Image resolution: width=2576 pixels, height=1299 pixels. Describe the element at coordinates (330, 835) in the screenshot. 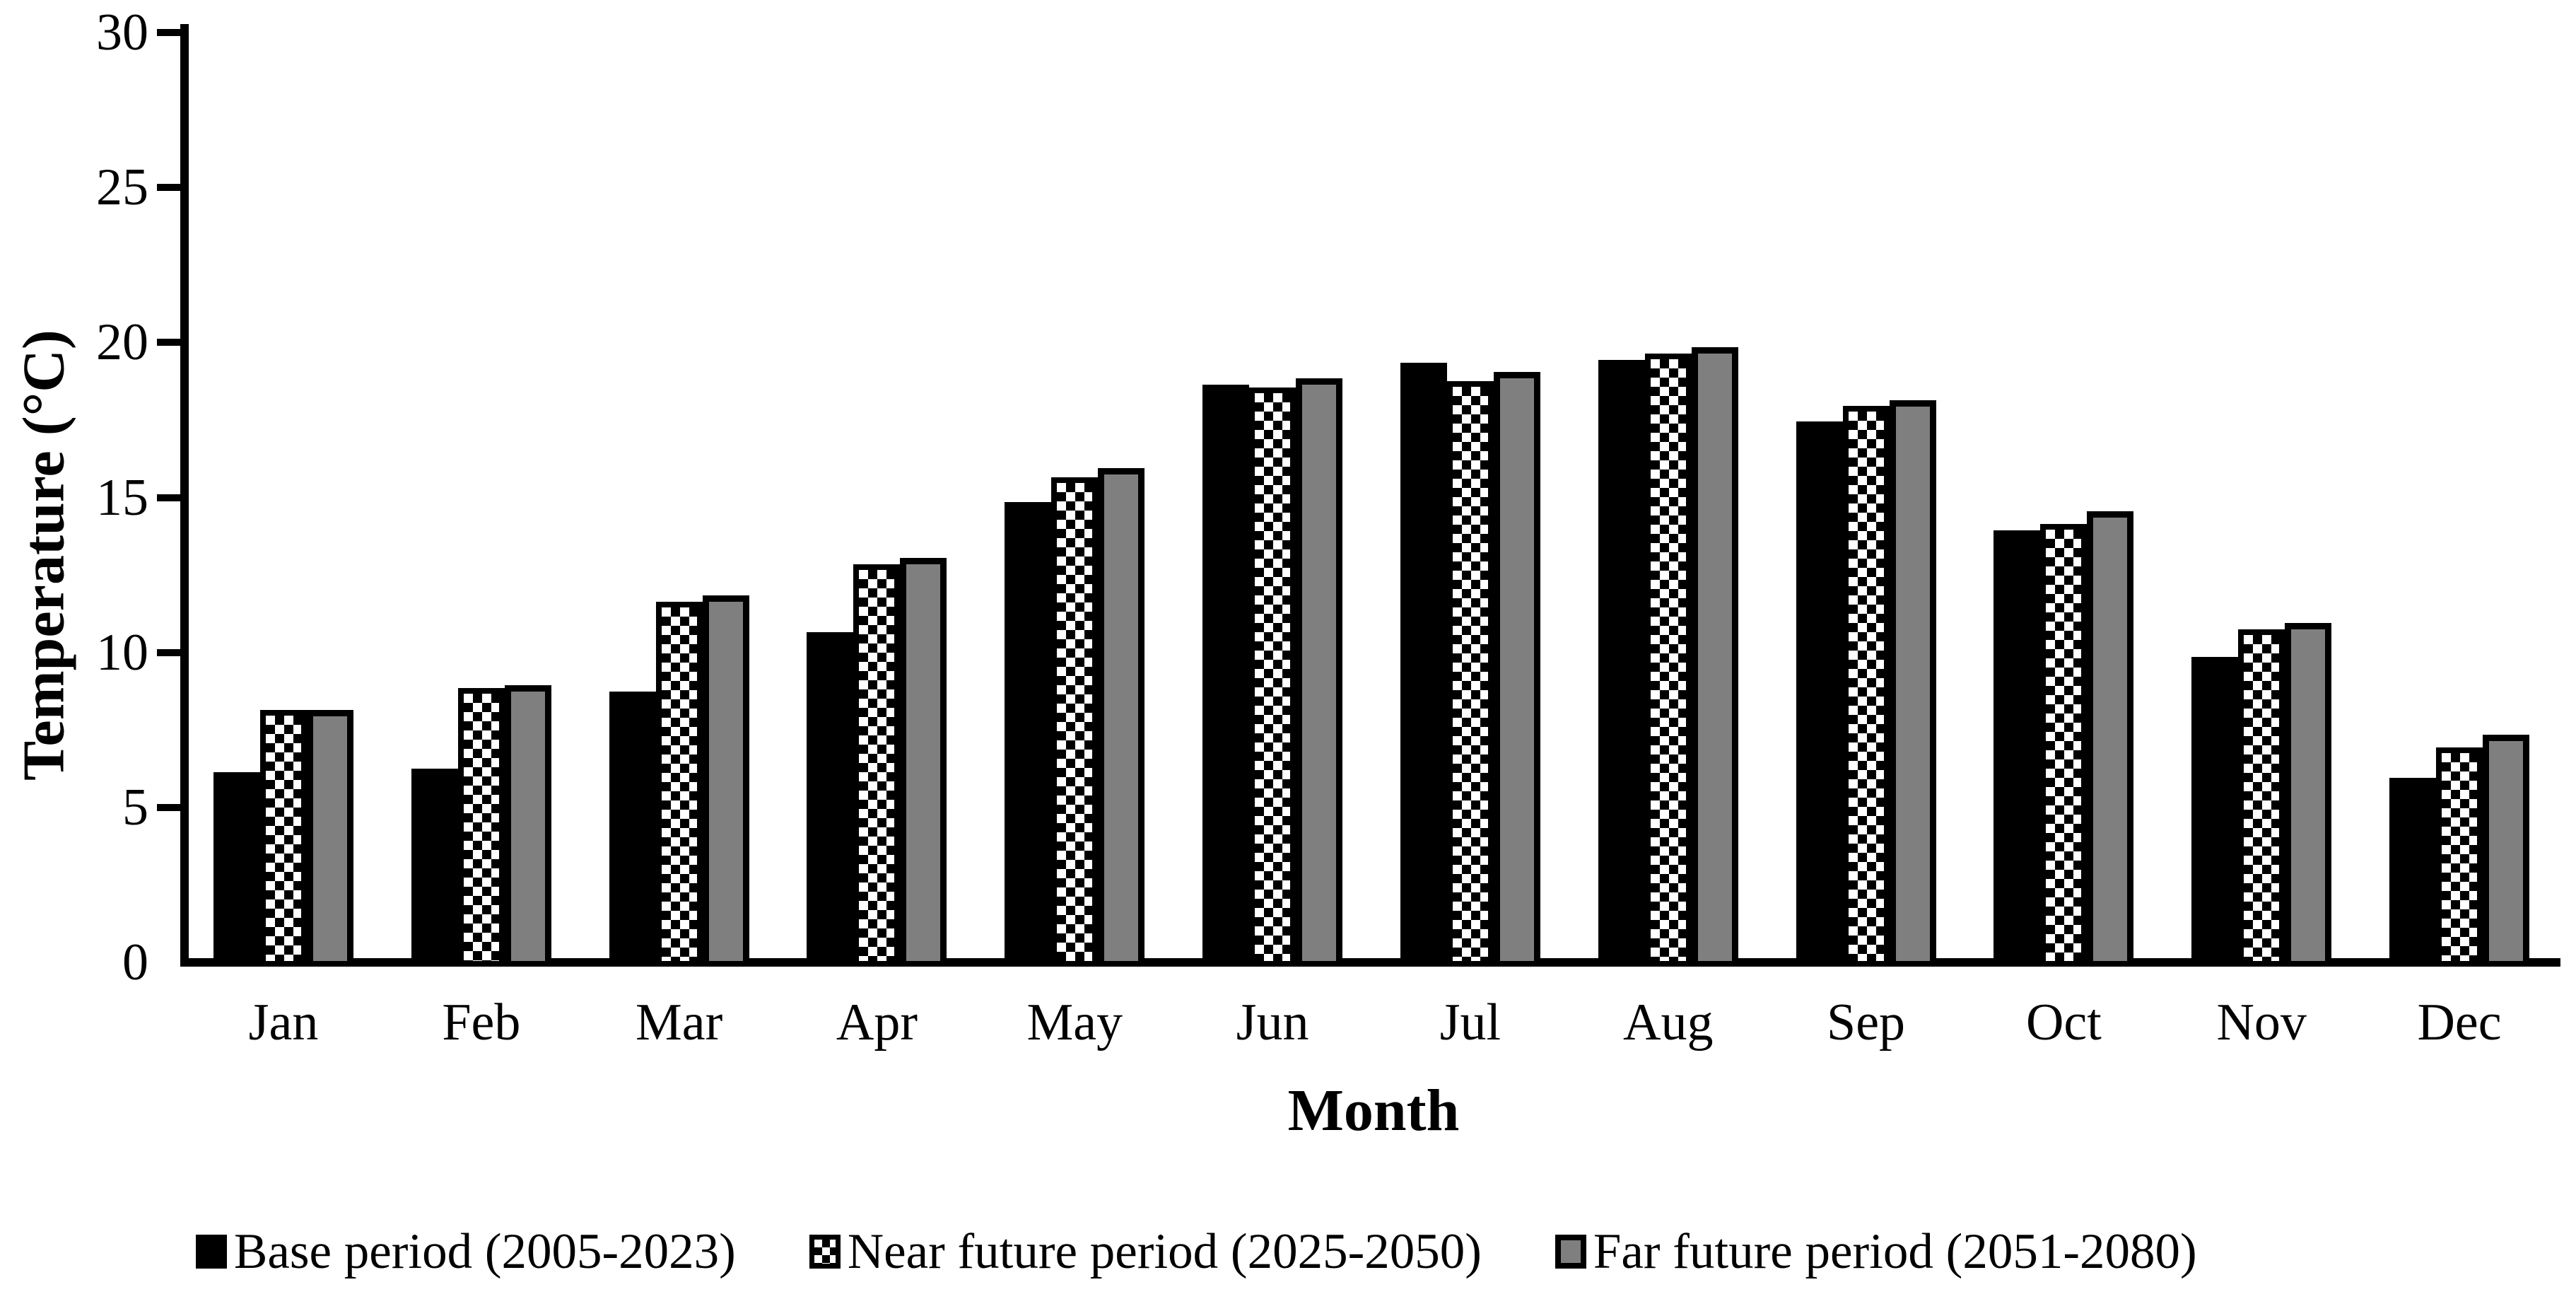

I see `bar-gray-jan` at that location.